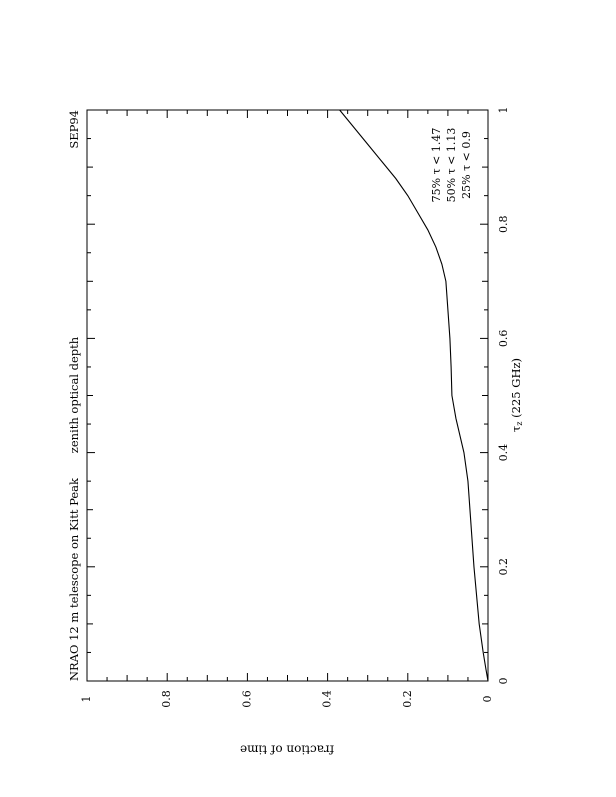  What do you see at coordinates (74, 129) in the screenshot?
I see `chart-title-right: SEP94` at bounding box center [74, 129].